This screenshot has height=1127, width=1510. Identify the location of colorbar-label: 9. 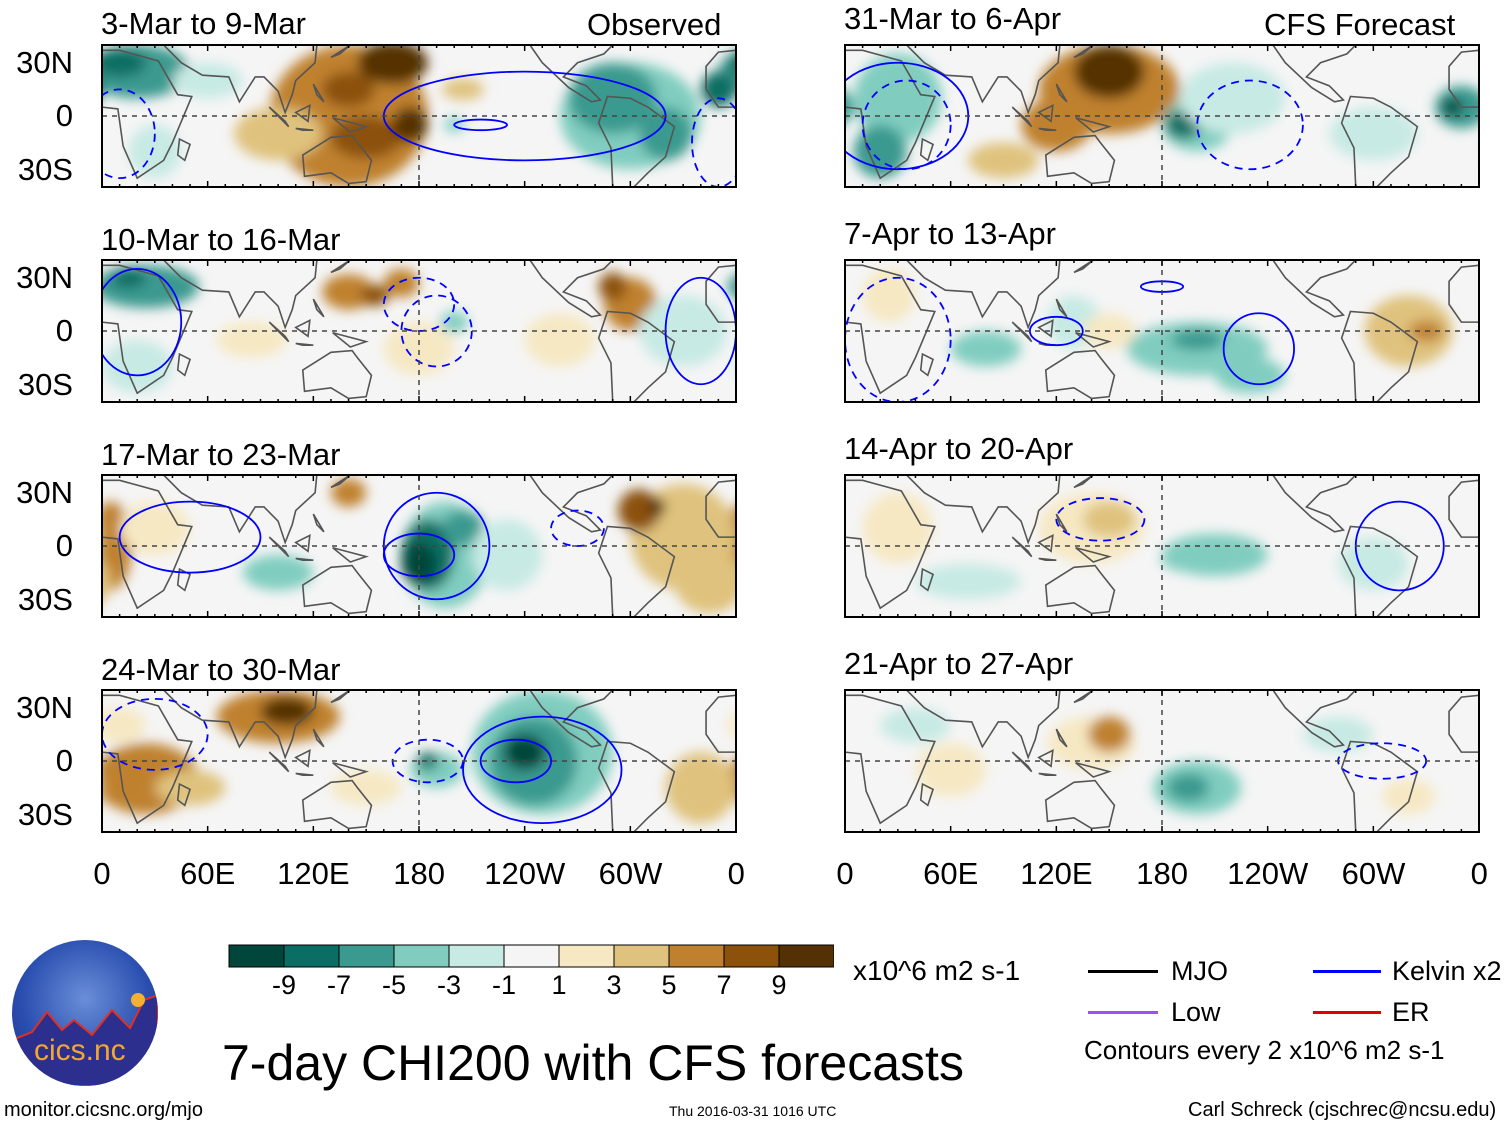
(779, 985).